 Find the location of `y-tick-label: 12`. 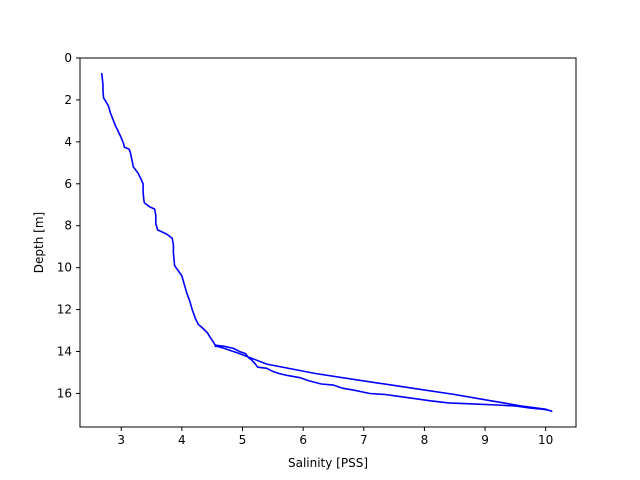

y-tick-label: 12 is located at coordinates (64, 310).